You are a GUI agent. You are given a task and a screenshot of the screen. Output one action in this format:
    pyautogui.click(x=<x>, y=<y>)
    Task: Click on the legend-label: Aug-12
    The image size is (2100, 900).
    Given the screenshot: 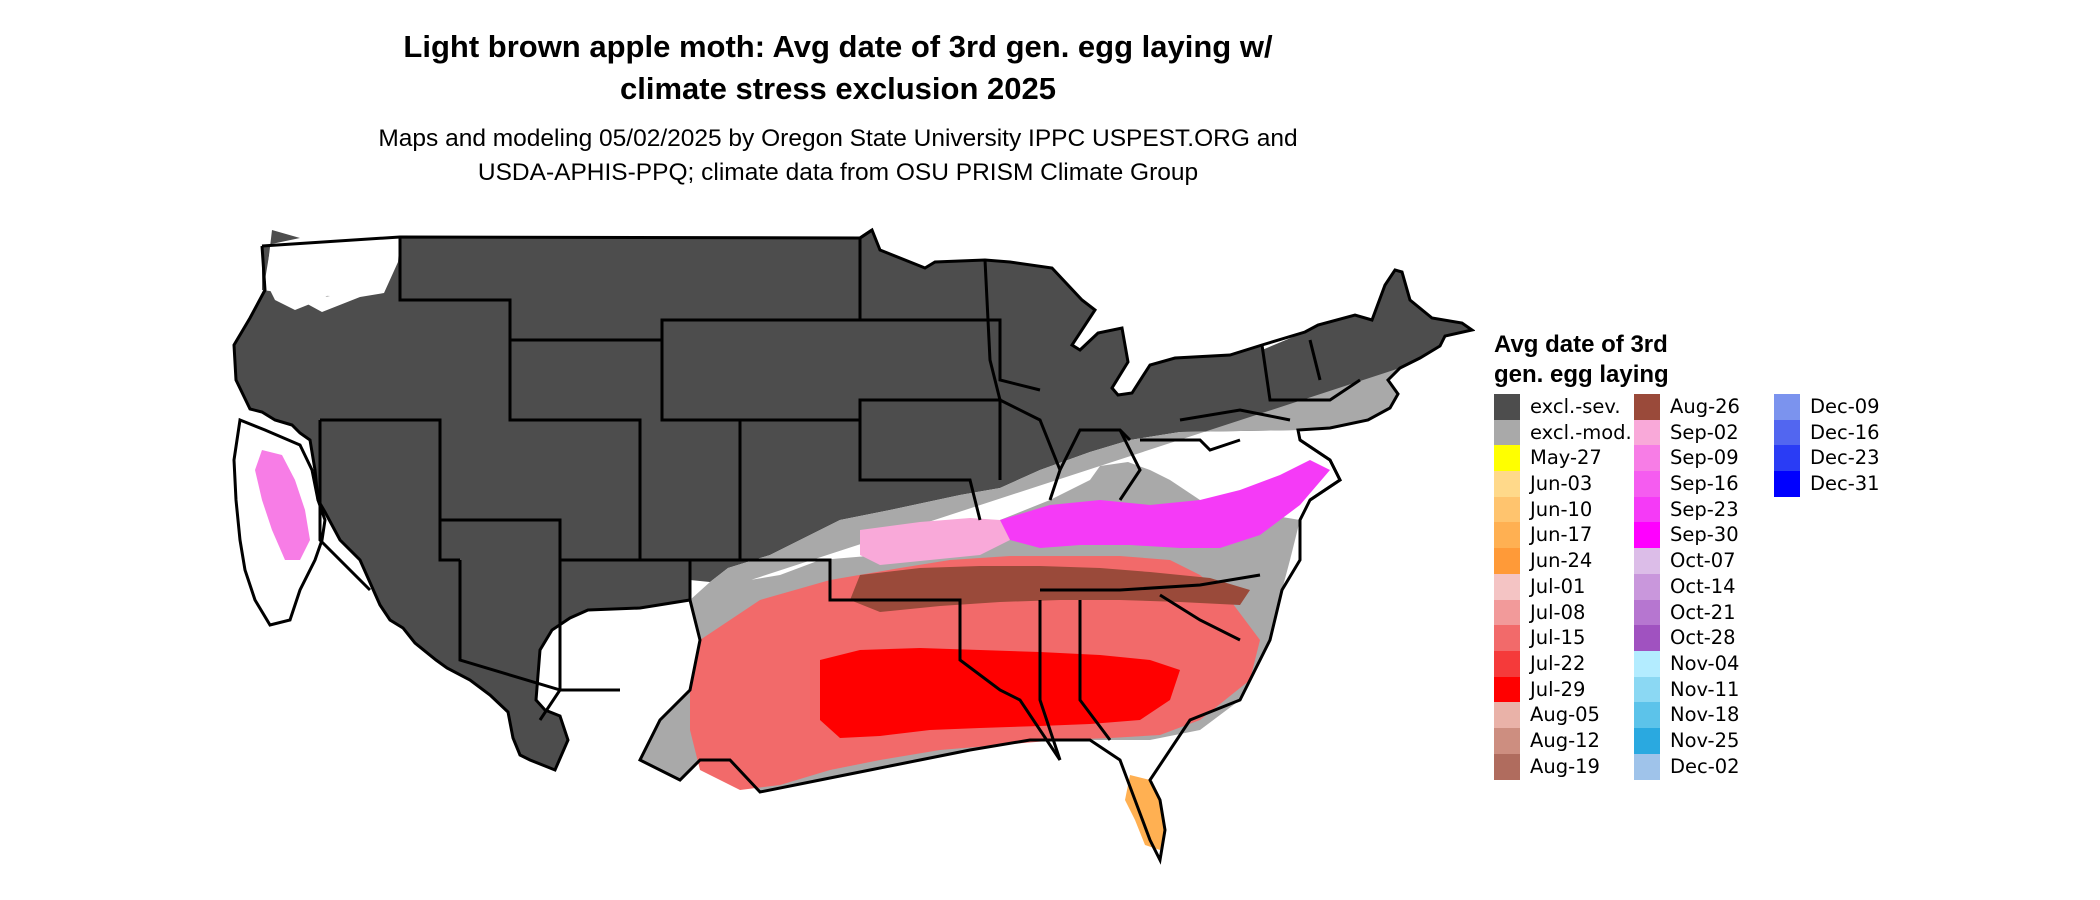 What is the action you would take?
    pyautogui.click(x=1565, y=740)
    